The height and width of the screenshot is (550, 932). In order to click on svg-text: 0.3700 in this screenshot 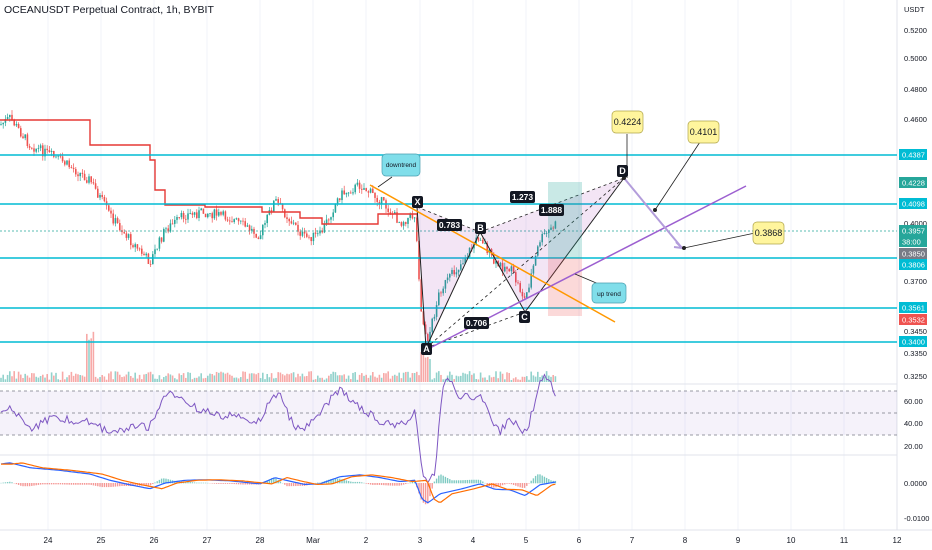, I will do `click(915, 281)`.